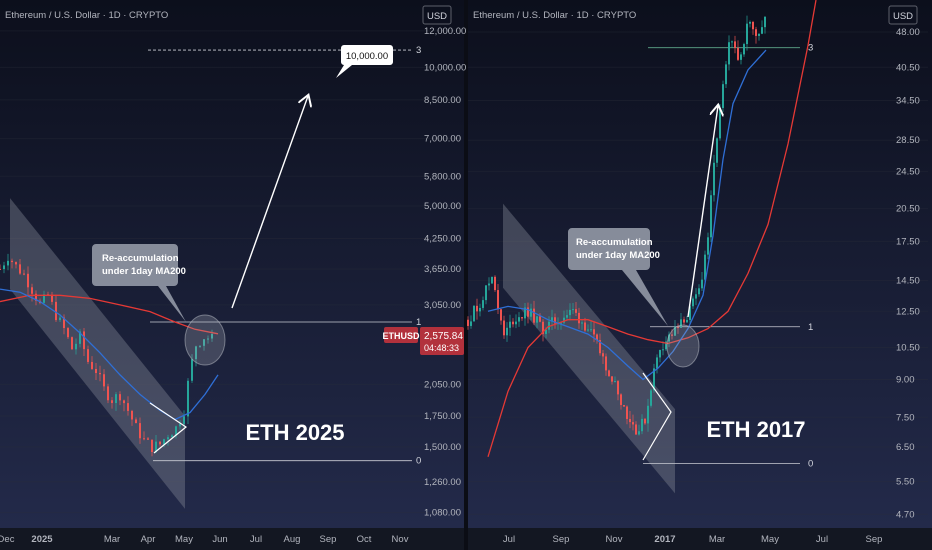 The width and height of the screenshot is (932, 550). I want to click on price-tick-label: 10,000.00, so click(445, 67).